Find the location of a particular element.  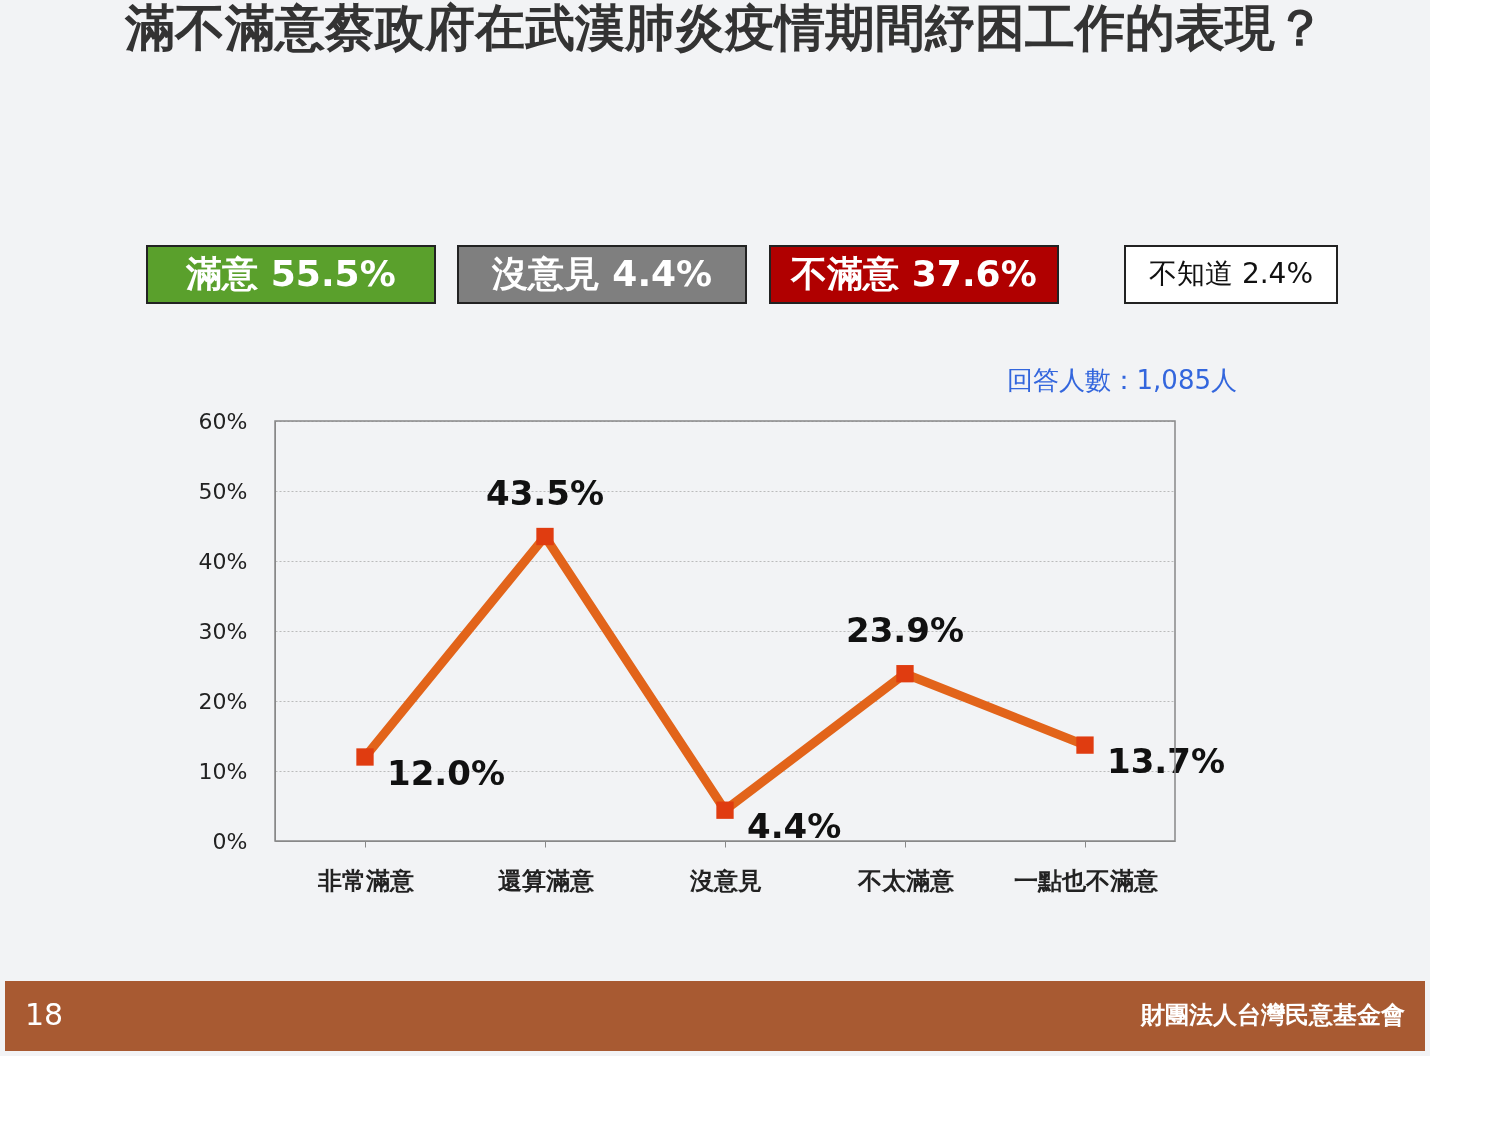

text: 不知道 2.4% is located at coordinates (1231, 273).